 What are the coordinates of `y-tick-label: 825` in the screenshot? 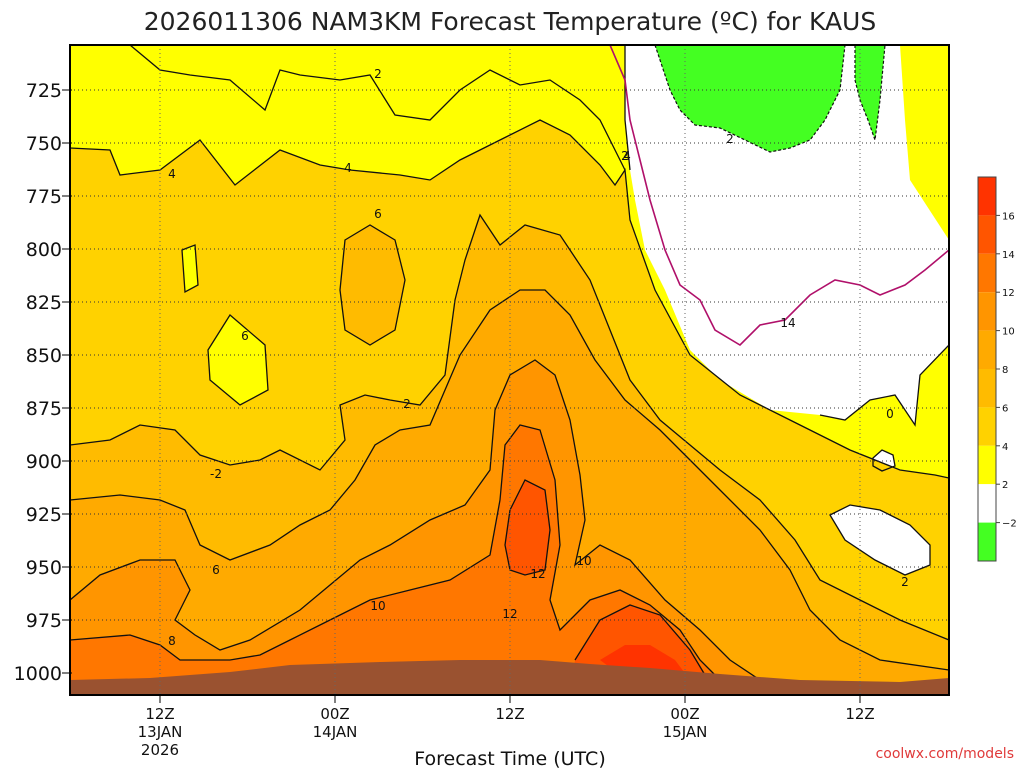 It's located at (44, 303).